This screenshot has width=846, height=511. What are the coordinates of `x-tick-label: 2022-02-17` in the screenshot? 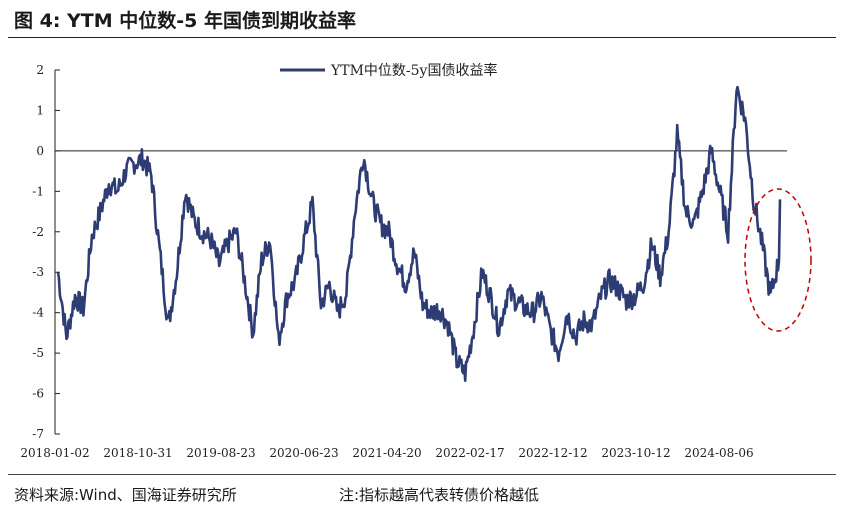 It's located at (469, 453).